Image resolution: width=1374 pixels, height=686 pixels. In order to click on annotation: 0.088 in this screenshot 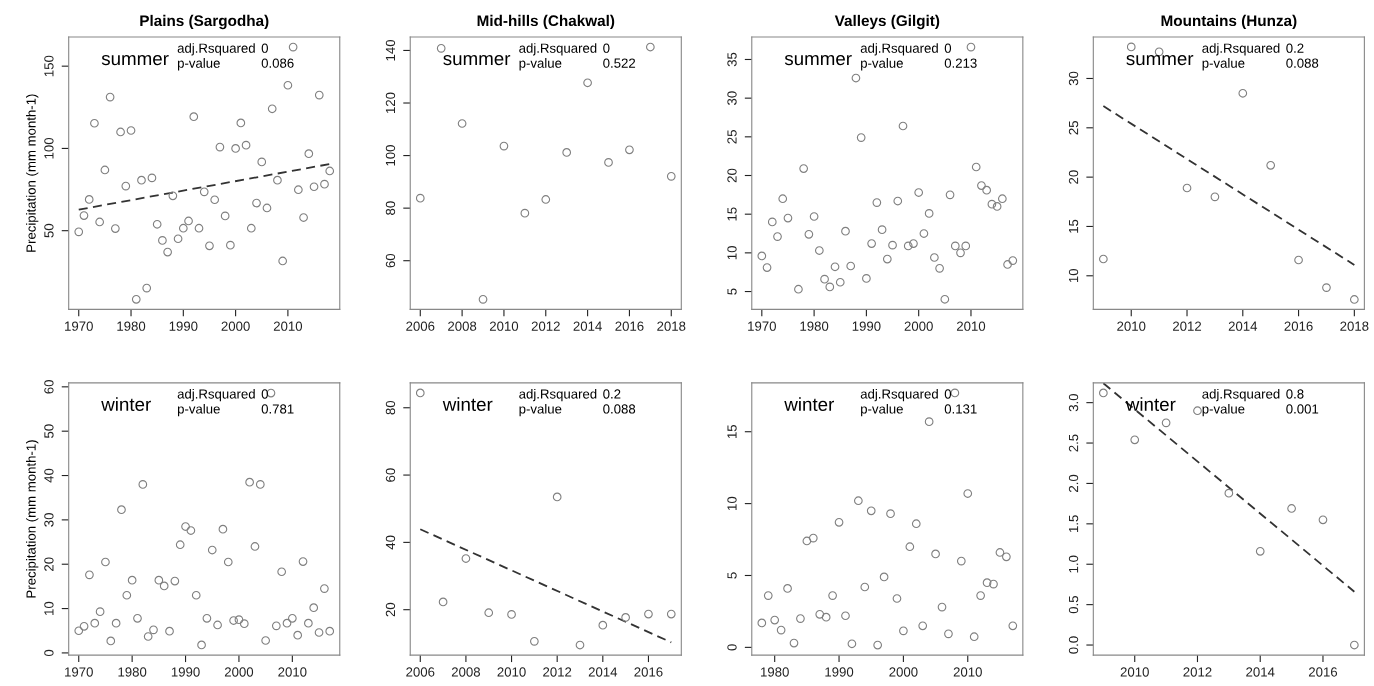, I will do `click(619, 409)`.